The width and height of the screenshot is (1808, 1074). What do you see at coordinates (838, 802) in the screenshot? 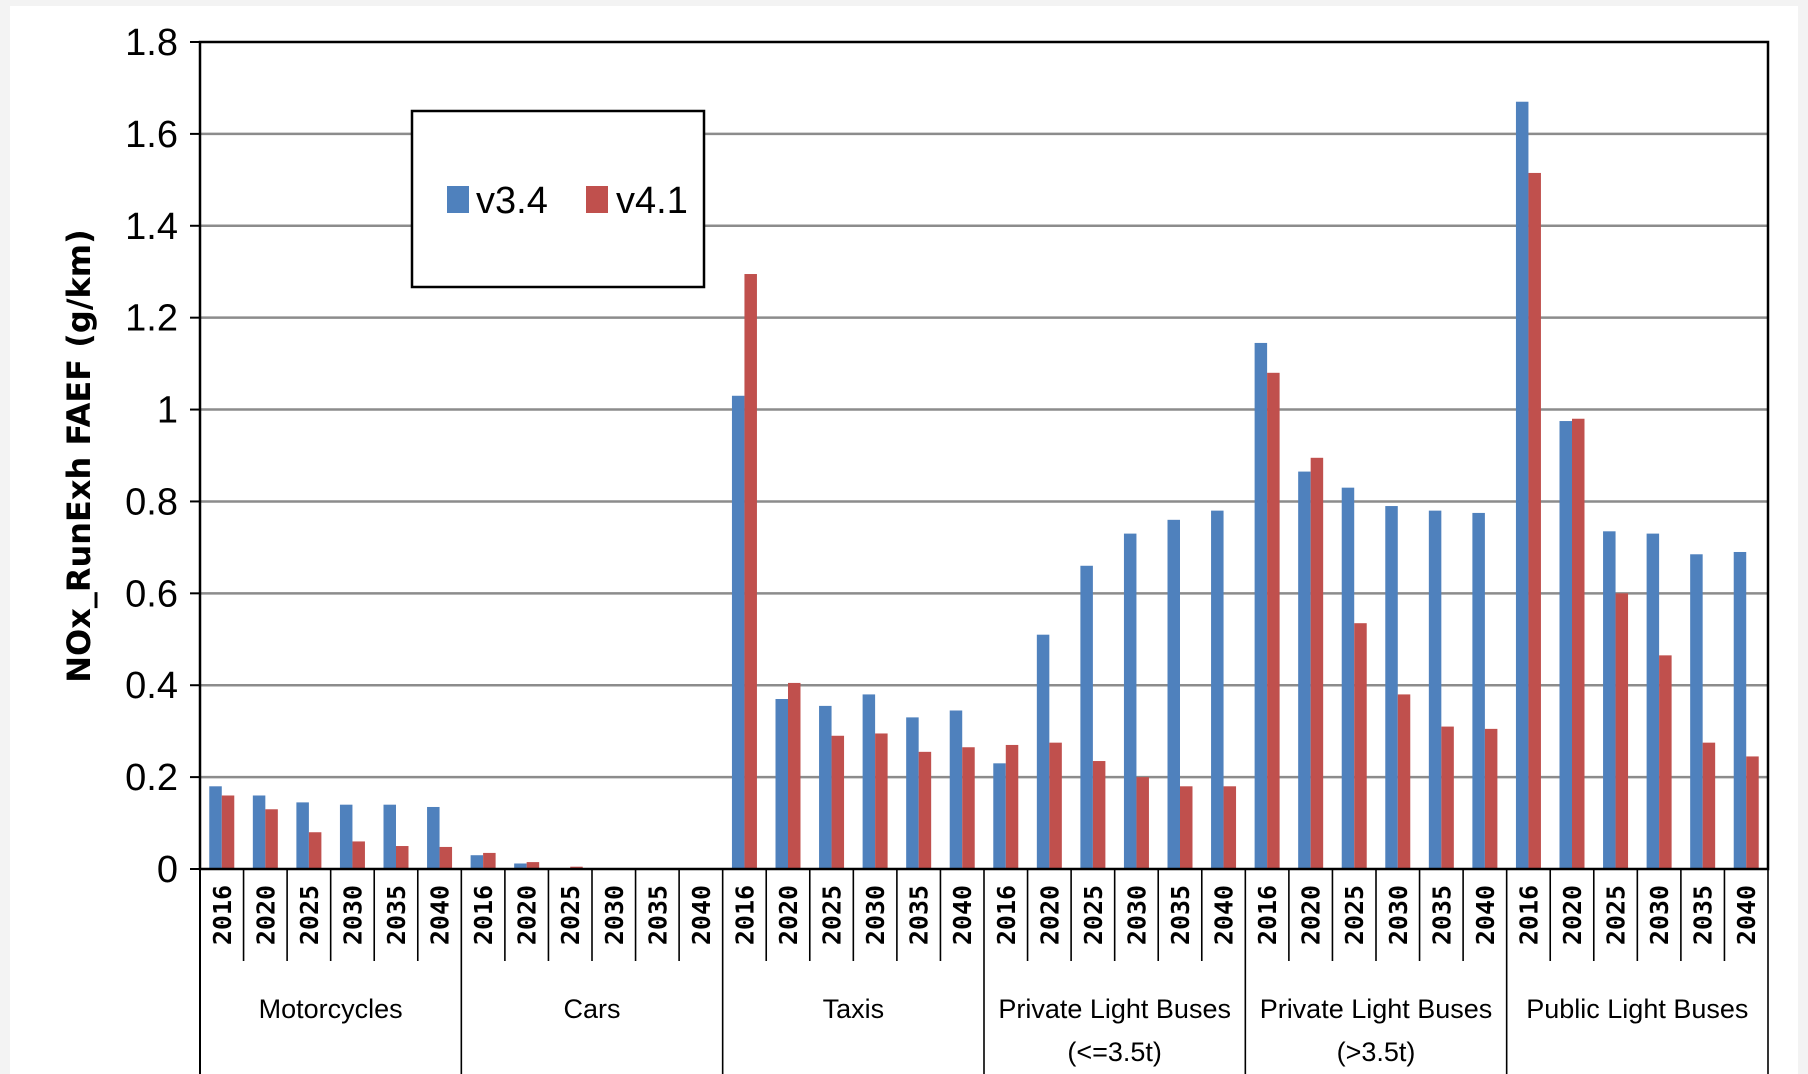
I see `bar-v4-1-taxis-2025` at bounding box center [838, 802].